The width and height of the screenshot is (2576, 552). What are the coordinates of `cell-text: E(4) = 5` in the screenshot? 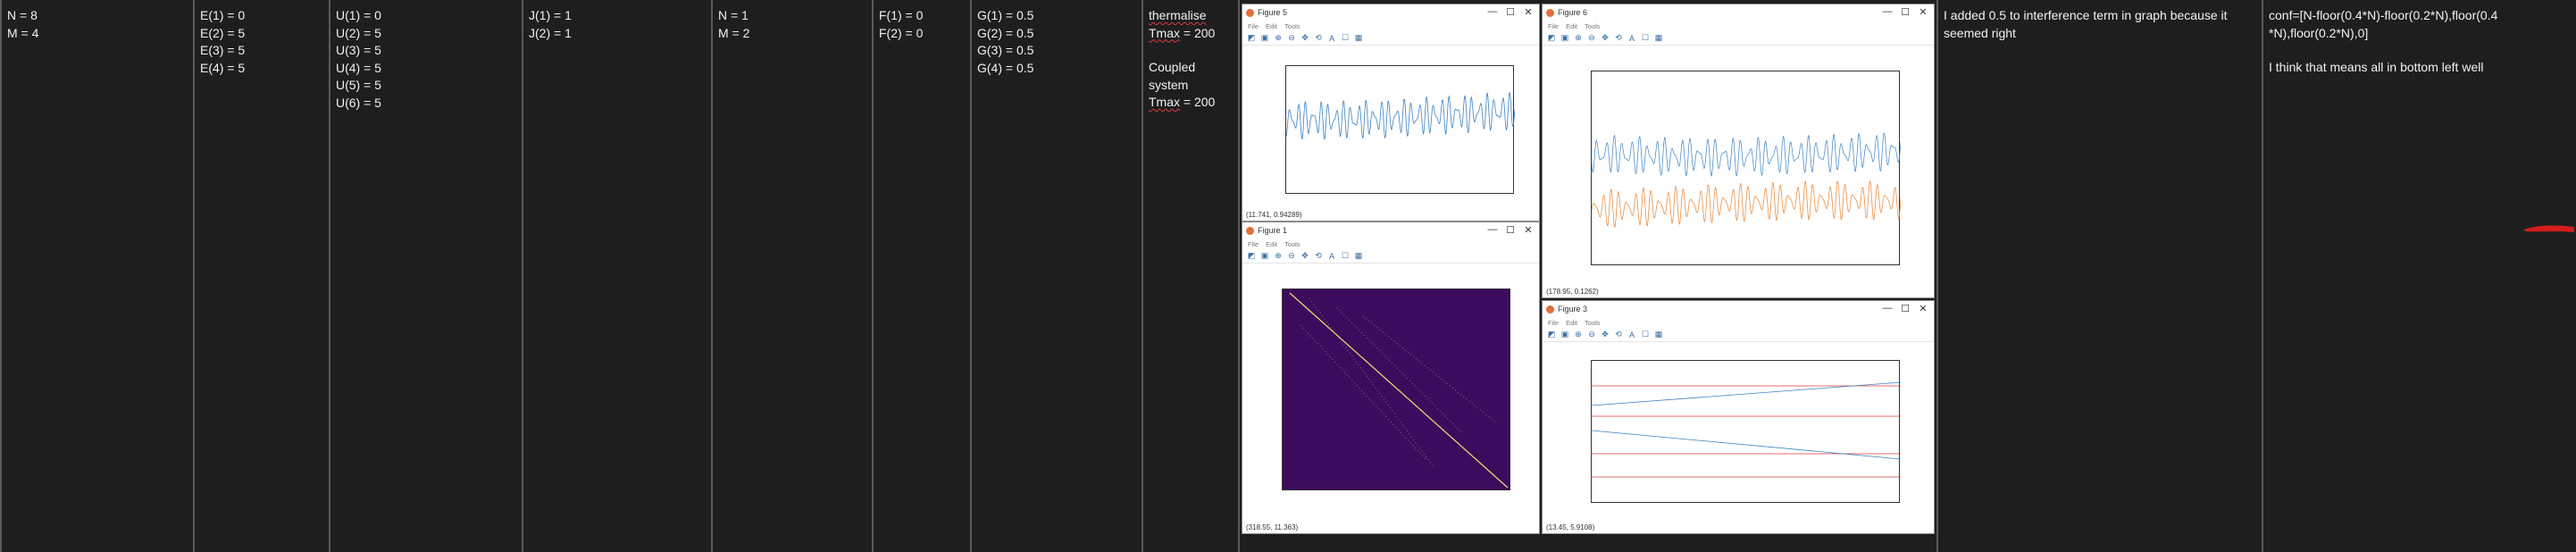 It's located at (223, 67).